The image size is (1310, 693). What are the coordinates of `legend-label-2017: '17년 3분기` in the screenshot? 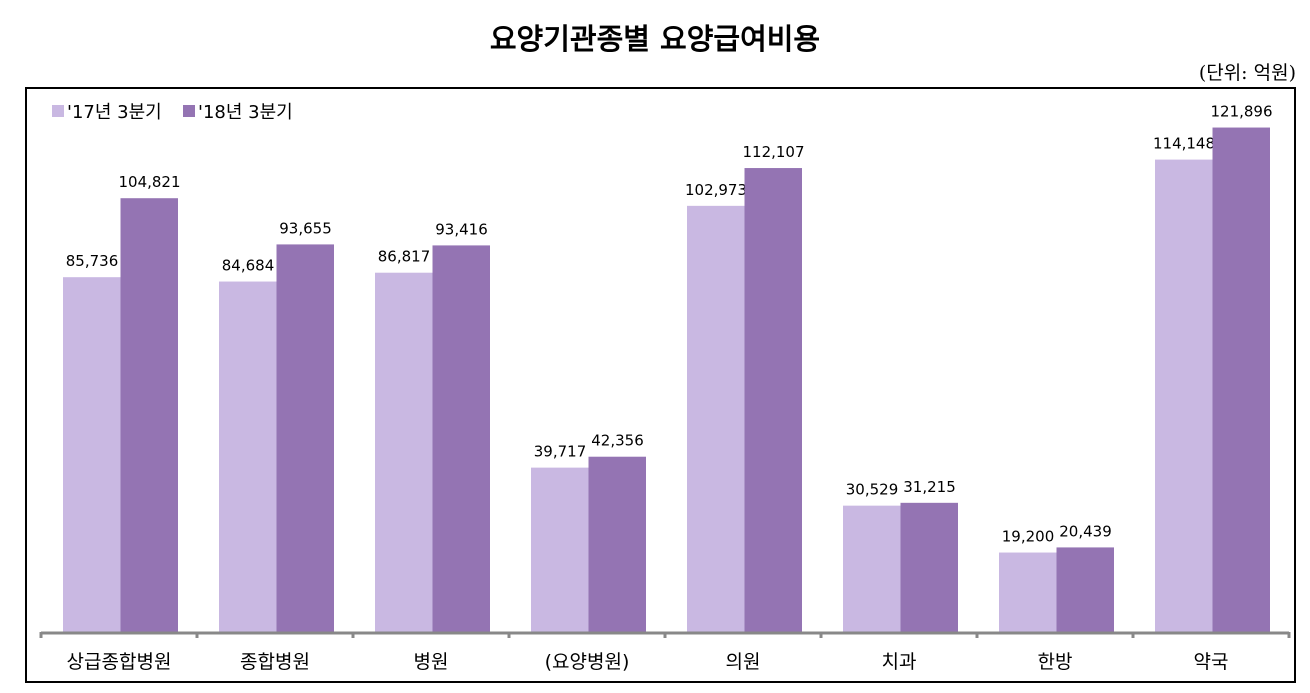 It's located at (114, 112).